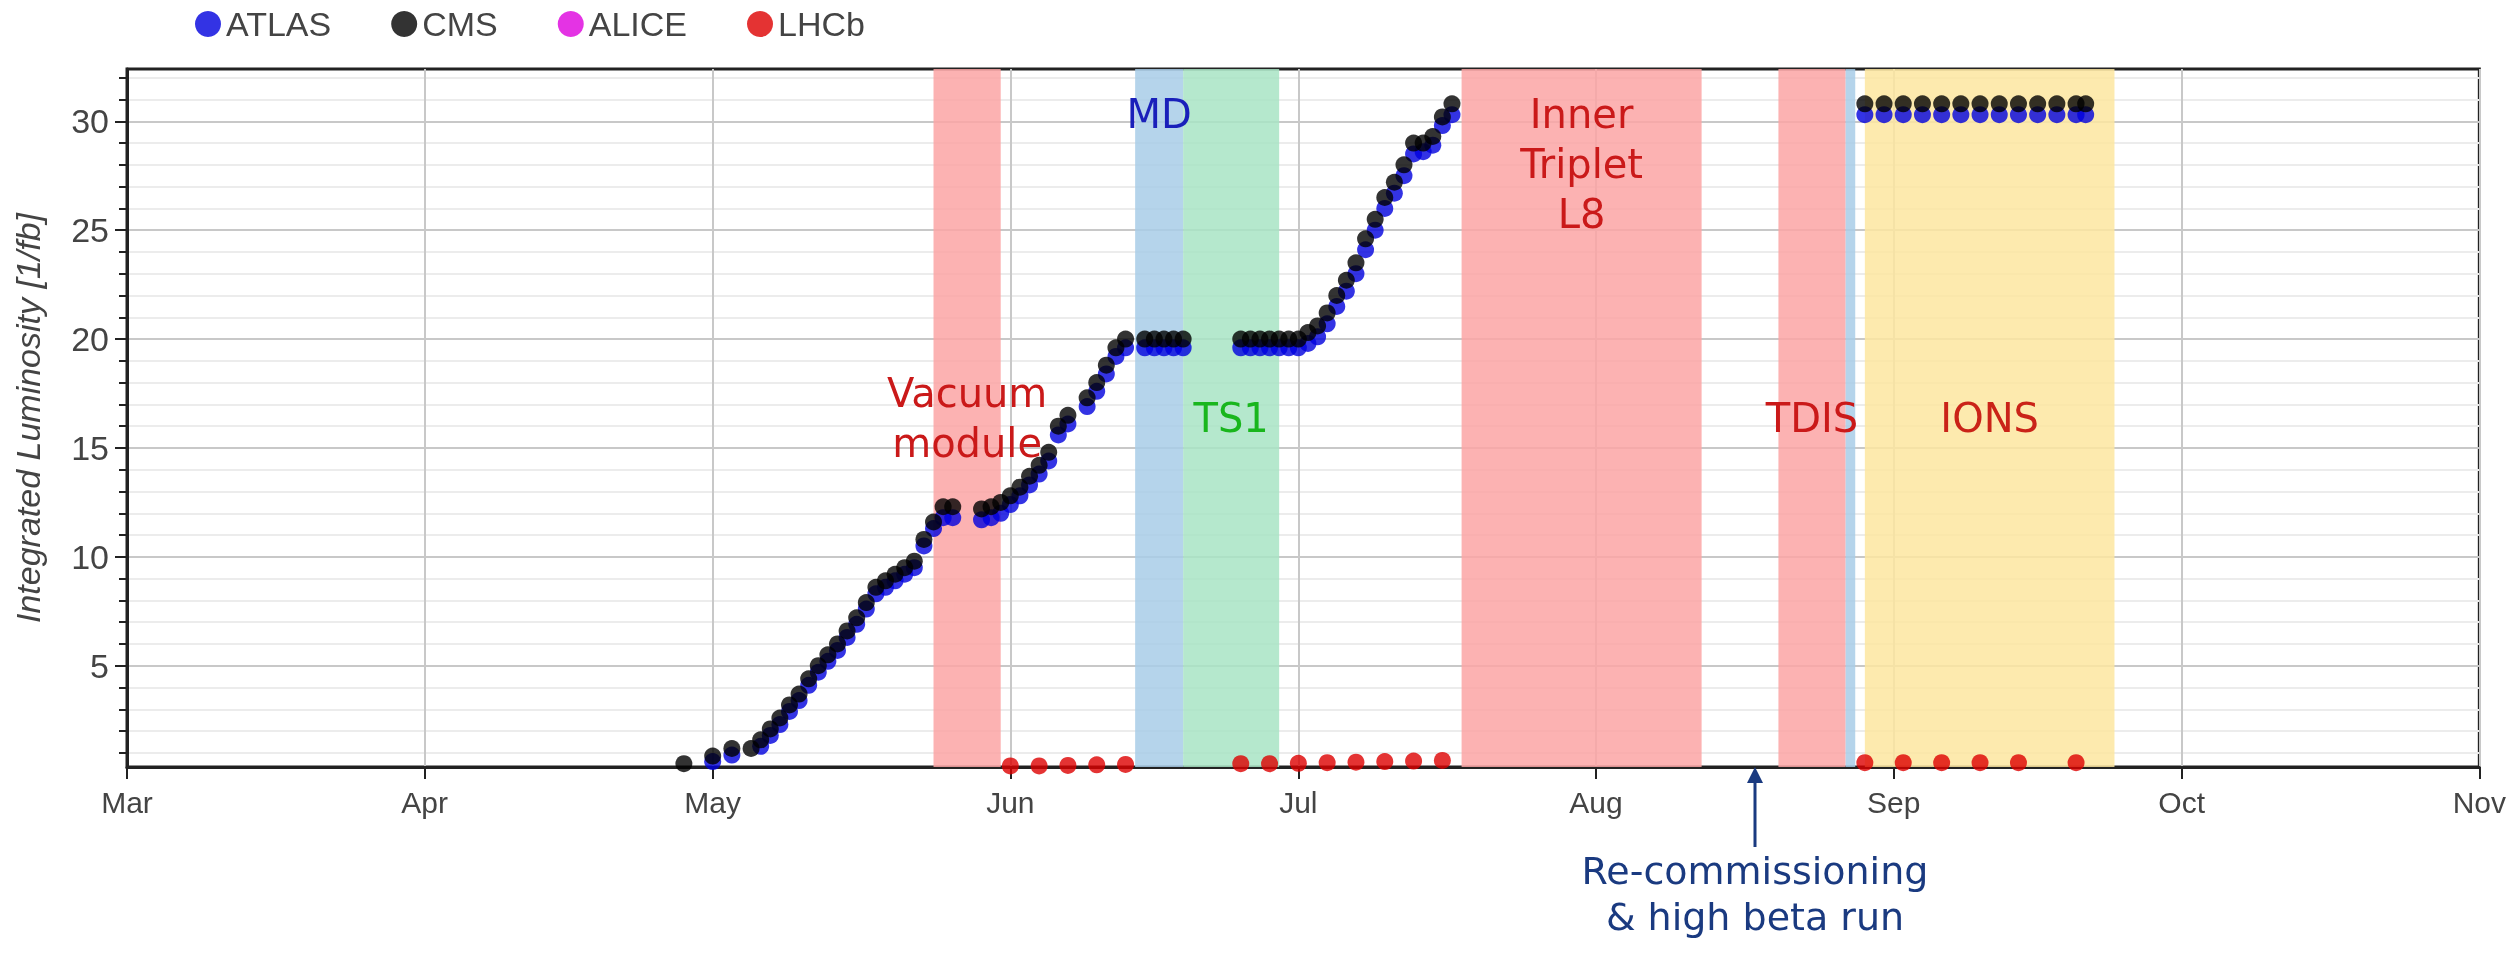 Image resolution: width=2509 pixels, height=973 pixels. What do you see at coordinates (90, 556) in the screenshot?
I see `y-tick-label: 10` at bounding box center [90, 556].